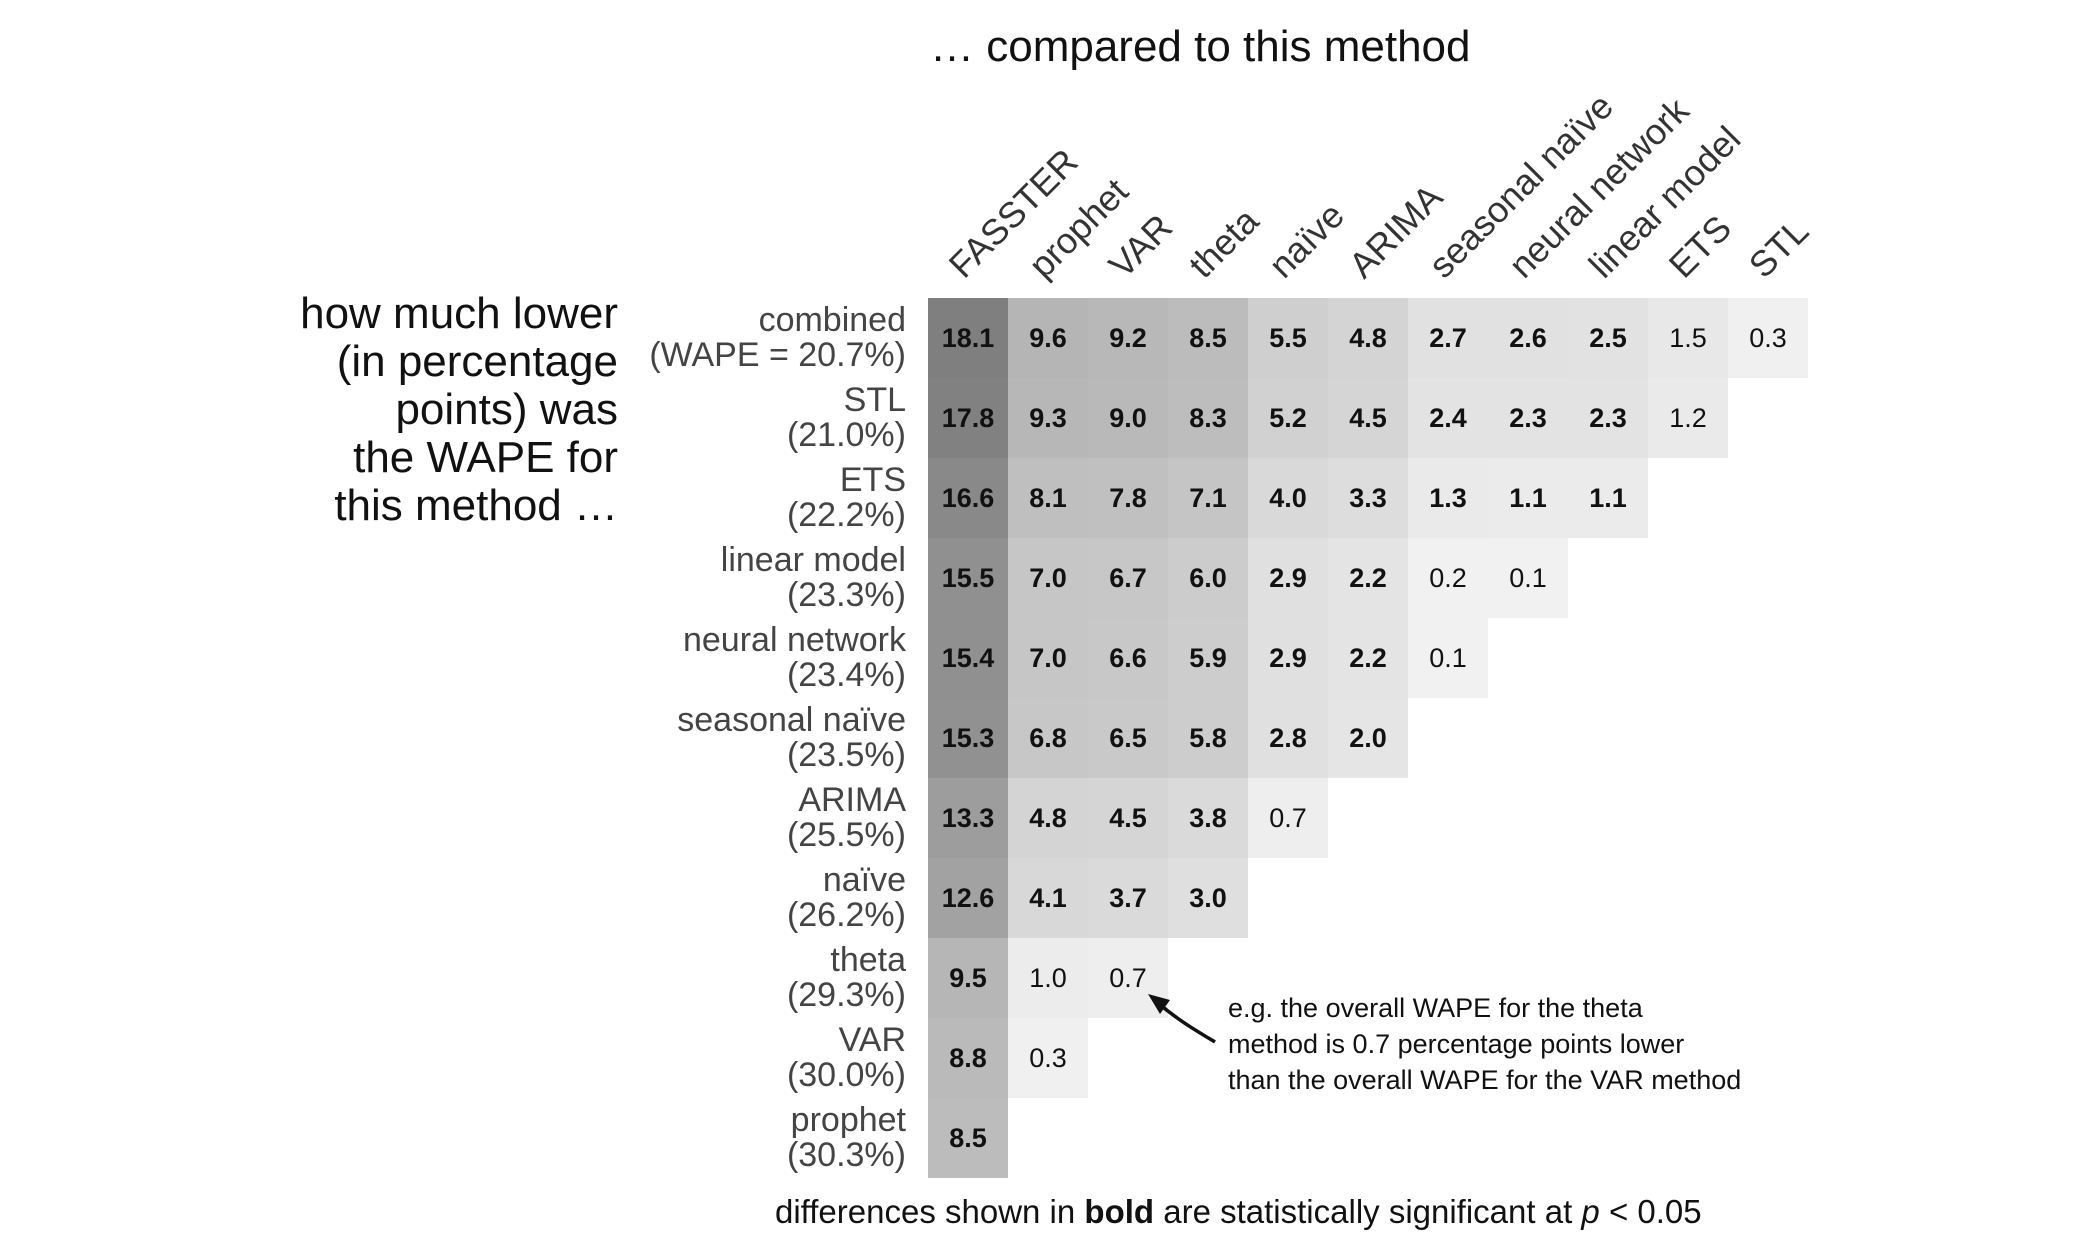 This screenshot has height=1250, width=2083. I want to click on cell-value-label: 2.2, so click(1368, 578).